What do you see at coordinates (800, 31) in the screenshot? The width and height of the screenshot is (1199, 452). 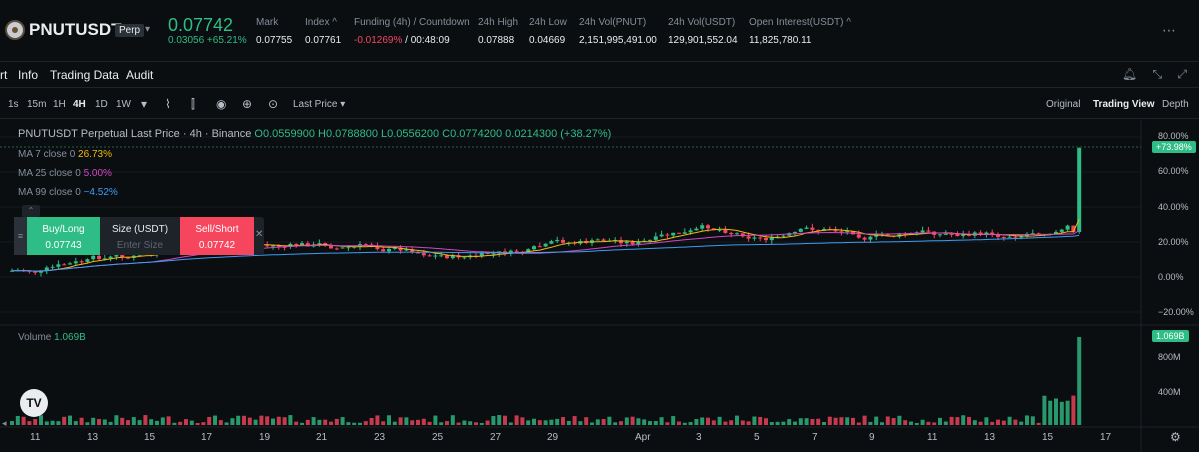 I see `stat-open-interest: Open Interest(USDT) ^ 11,825,780.11` at bounding box center [800, 31].